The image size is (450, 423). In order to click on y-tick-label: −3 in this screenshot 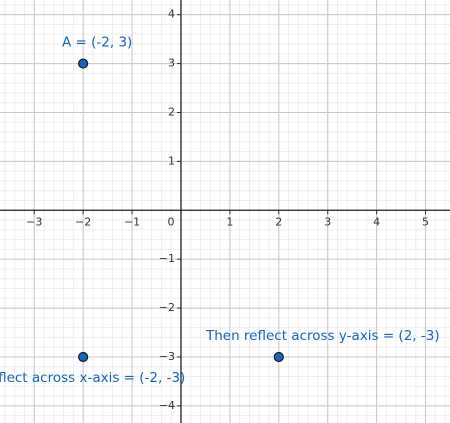, I will do `click(167, 356)`.